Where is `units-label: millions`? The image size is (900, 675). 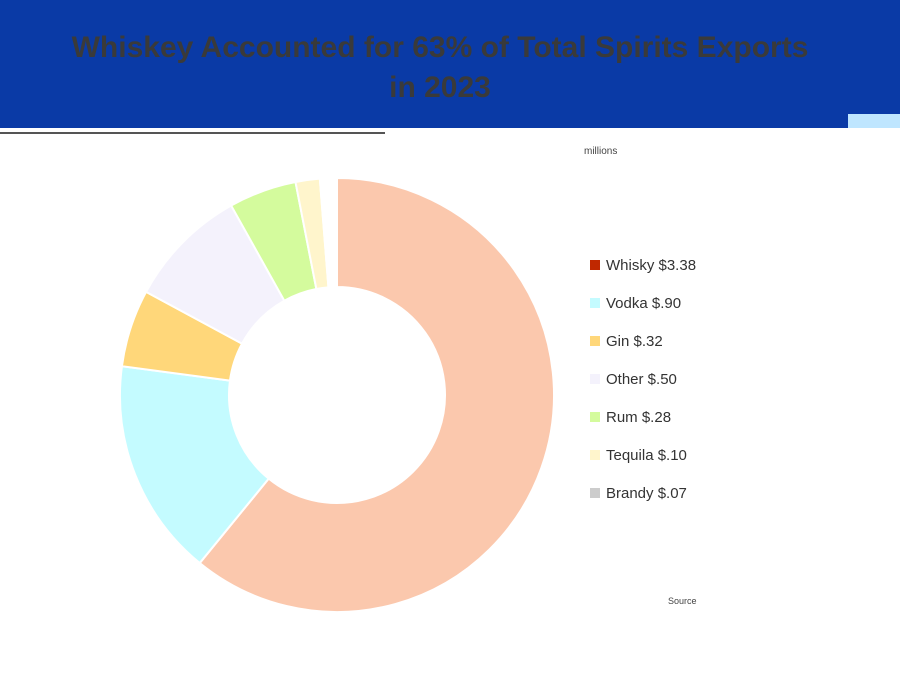 units-label: millions is located at coordinates (601, 151).